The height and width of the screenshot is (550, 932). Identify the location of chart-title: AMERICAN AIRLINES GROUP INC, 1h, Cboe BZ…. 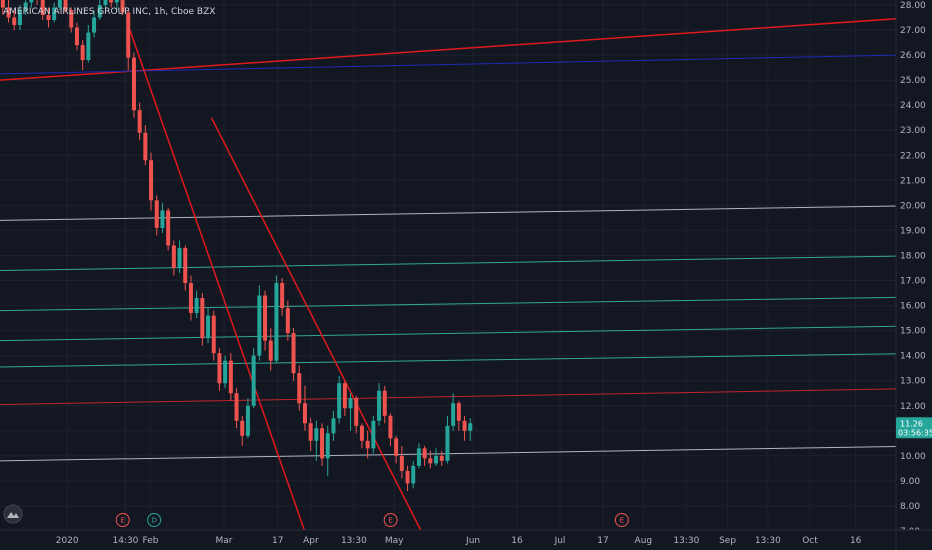
(109, 12).